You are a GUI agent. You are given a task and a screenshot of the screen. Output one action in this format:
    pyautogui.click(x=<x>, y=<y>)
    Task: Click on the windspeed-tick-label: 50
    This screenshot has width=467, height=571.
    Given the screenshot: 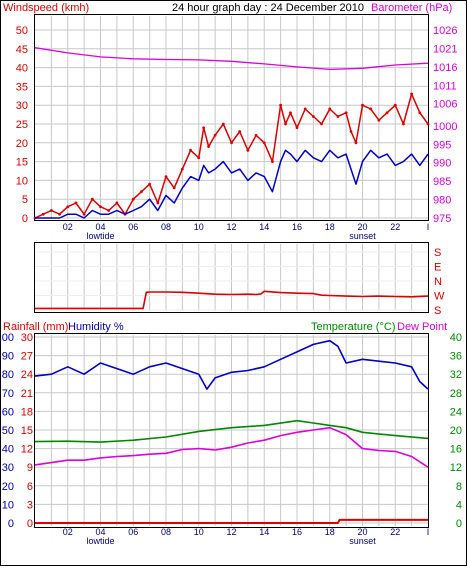 What is the action you would take?
    pyautogui.click(x=22, y=31)
    